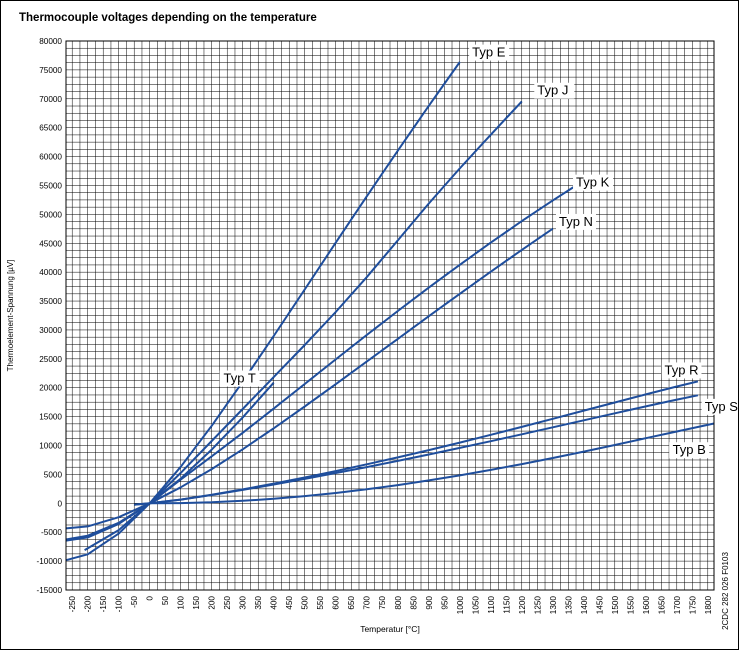 This screenshot has height=650, width=739. I want to click on series-label-text: Typ J, so click(552, 90).